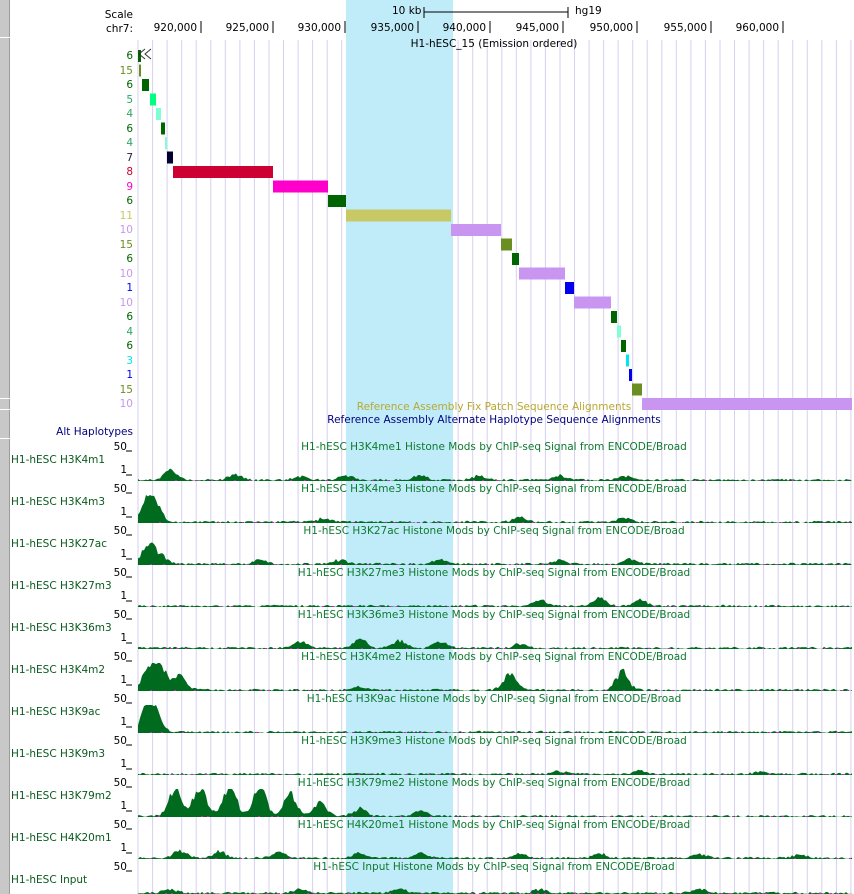 Image resolution: width=854 pixels, height=894 pixels. I want to click on chromhmm-side-button, so click(5, 218).